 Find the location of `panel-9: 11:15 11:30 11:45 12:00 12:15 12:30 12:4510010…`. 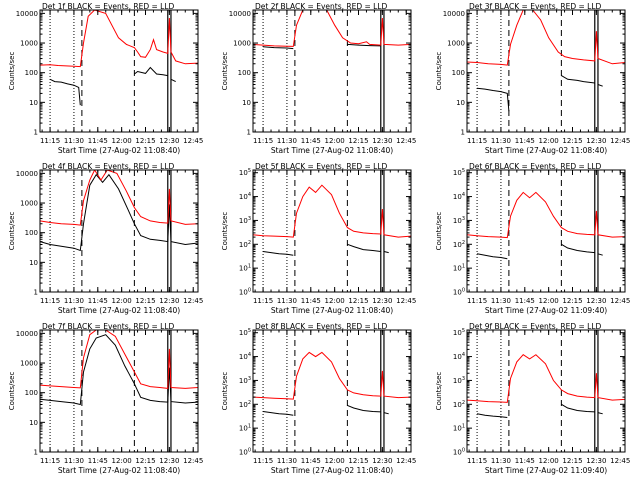

panel-9: 11:15 11:30 11:45 12:00 12:15 12:30 12:4510010… is located at coordinates (532, 398).